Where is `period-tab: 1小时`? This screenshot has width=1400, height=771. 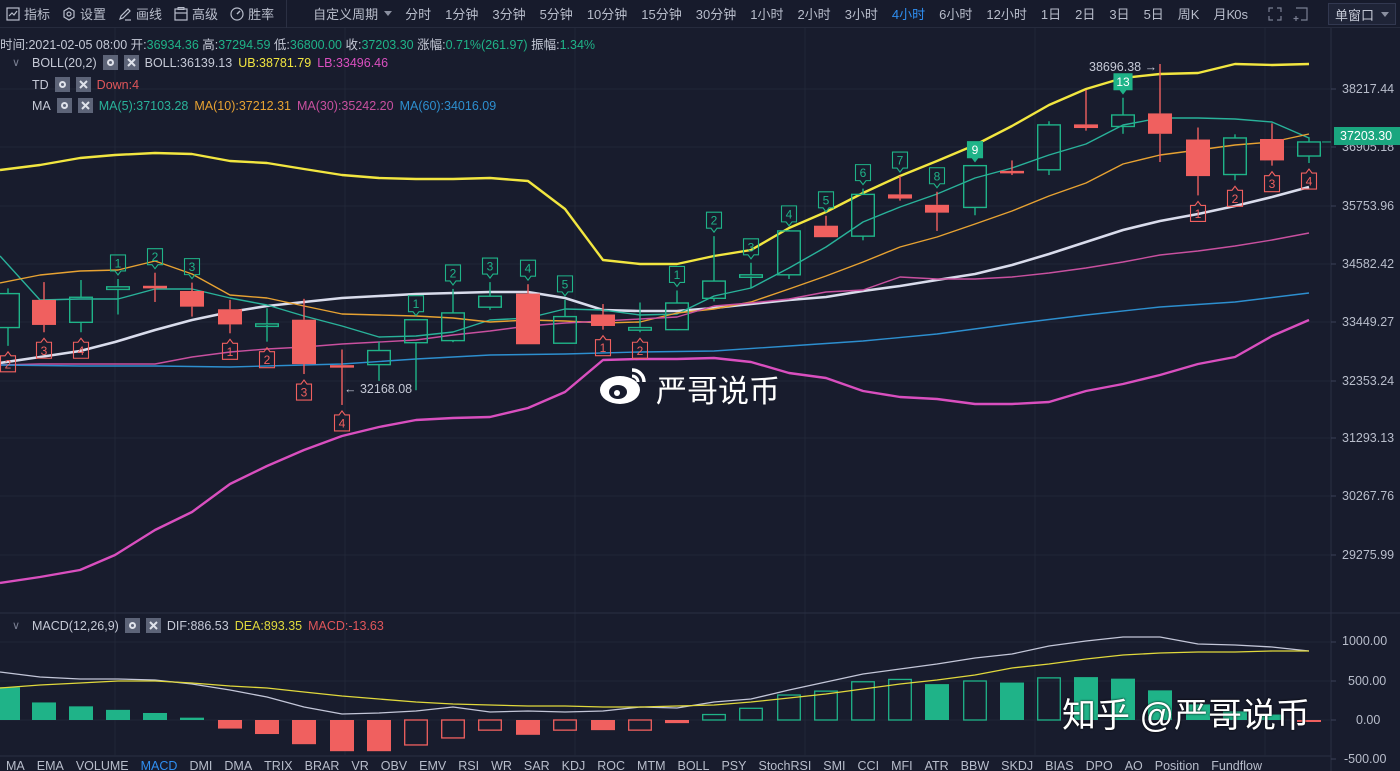 period-tab: 1小时 is located at coordinates (767, 14).